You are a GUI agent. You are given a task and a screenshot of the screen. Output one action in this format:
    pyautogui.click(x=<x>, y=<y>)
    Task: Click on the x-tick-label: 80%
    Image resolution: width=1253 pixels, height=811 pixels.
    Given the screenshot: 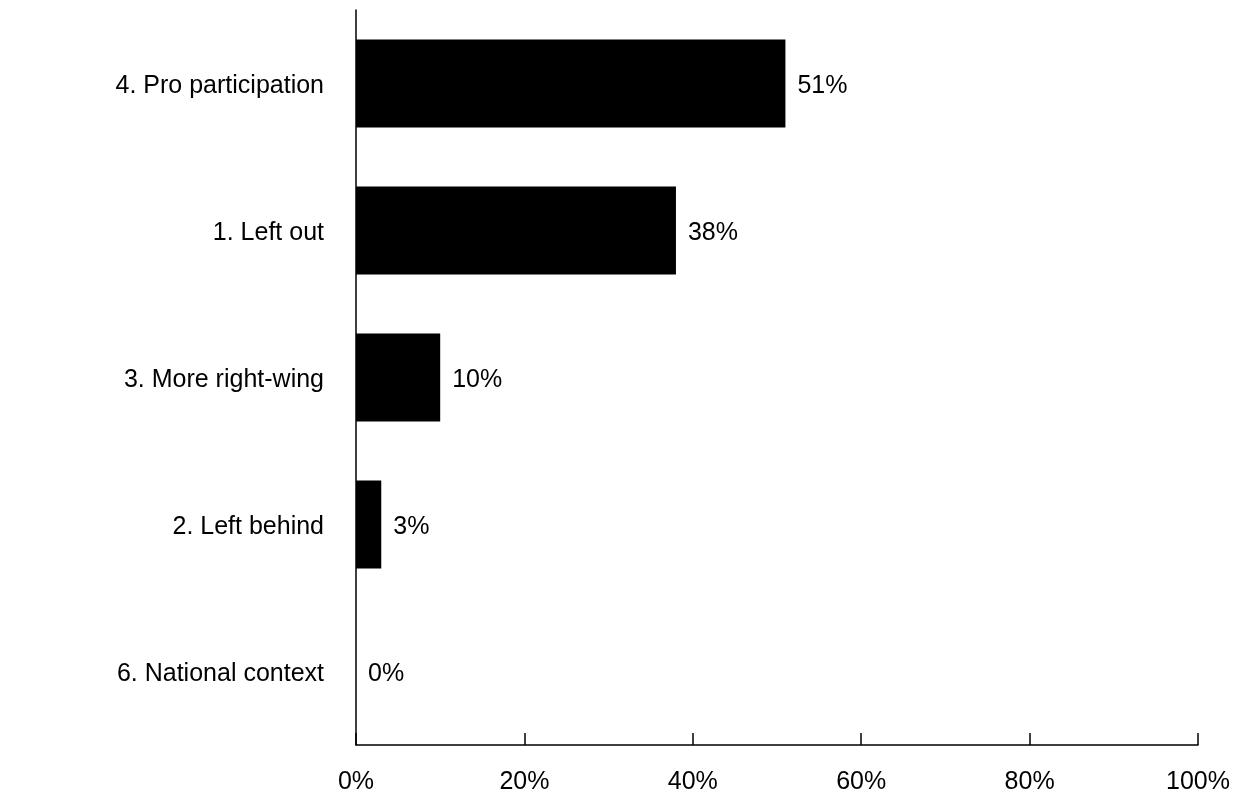 What is the action you would take?
    pyautogui.click(x=1029, y=779)
    